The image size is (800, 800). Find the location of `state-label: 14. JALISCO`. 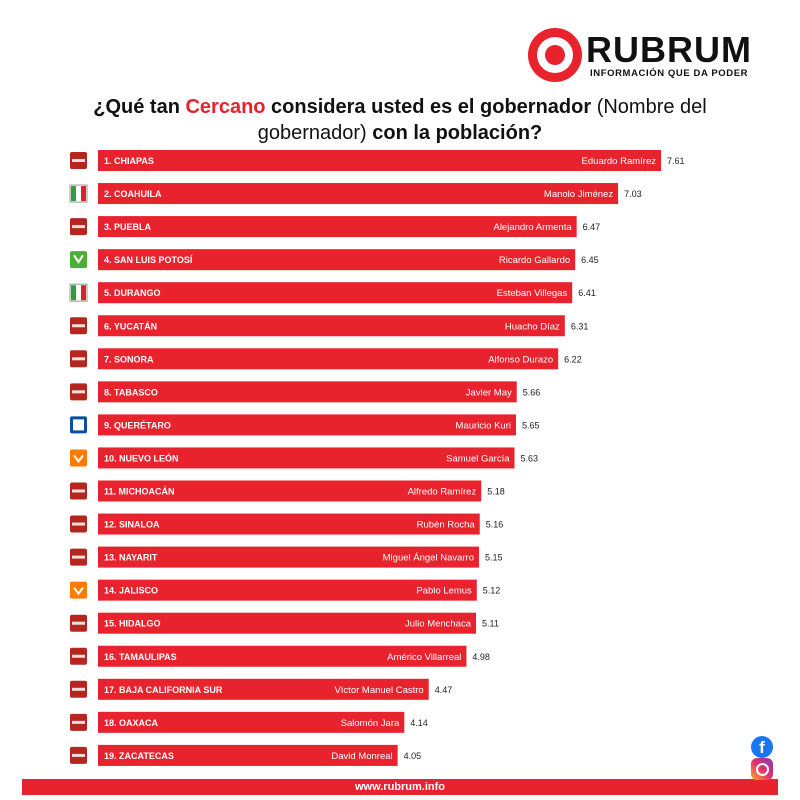

state-label: 14. JALISCO is located at coordinates (131, 591).